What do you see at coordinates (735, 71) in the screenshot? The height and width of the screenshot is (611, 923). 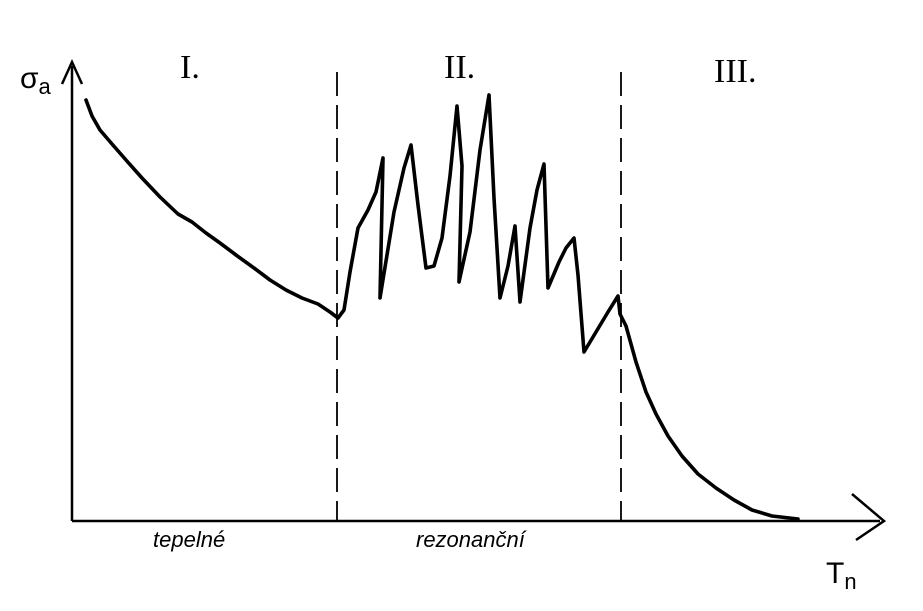 I see `region-3-numeral: III.` at bounding box center [735, 71].